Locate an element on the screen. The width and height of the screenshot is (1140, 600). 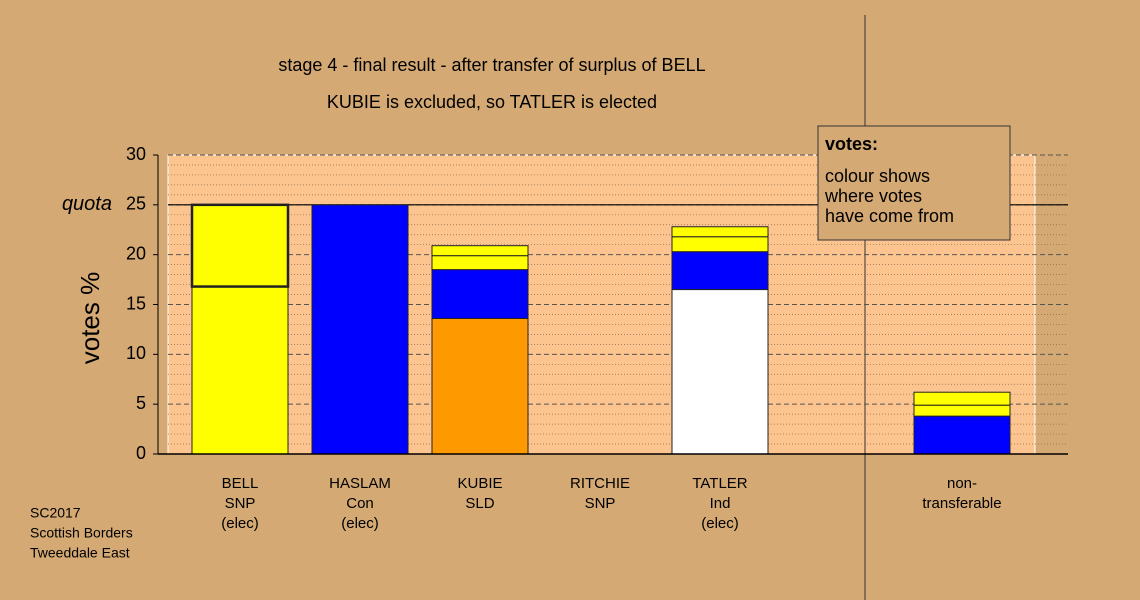
x-tick-label: KUBIE is located at coordinates (479, 483).